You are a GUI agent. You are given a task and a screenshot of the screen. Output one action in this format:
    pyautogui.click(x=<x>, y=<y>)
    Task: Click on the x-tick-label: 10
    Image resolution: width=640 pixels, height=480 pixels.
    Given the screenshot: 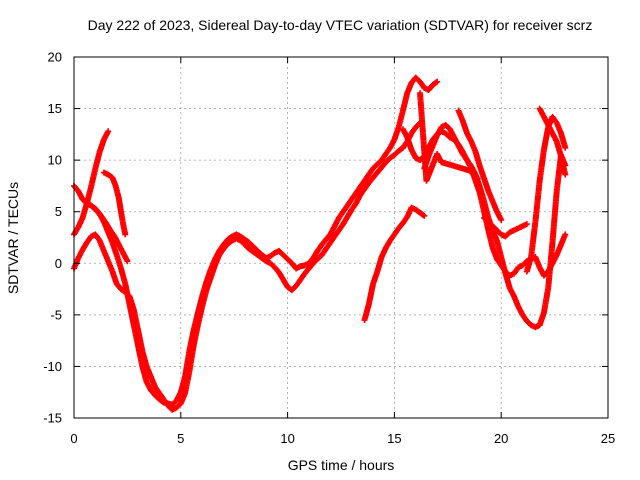 What is the action you would take?
    pyautogui.click(x=287, y=438)
    